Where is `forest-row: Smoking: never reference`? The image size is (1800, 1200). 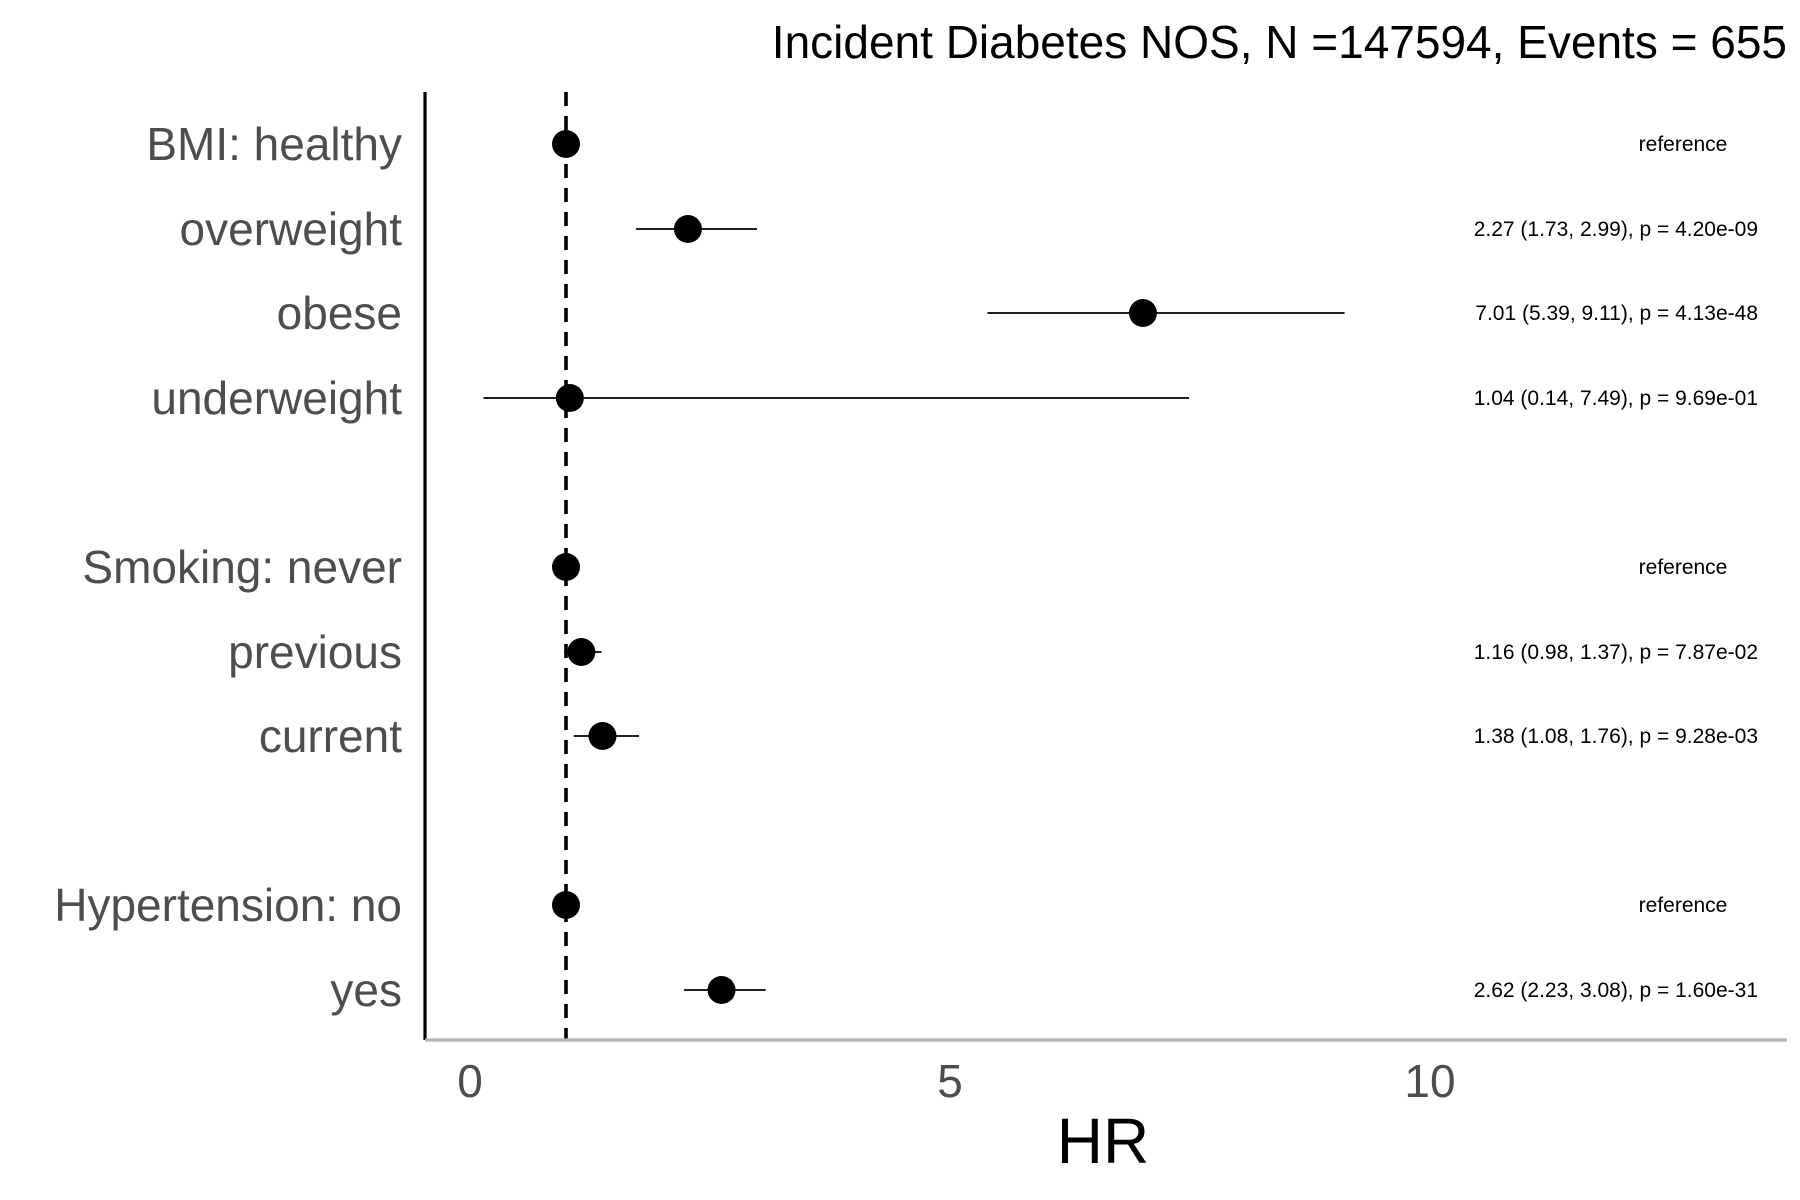 forest-row: Smoking: never reference is located at coordinates (904, 567).